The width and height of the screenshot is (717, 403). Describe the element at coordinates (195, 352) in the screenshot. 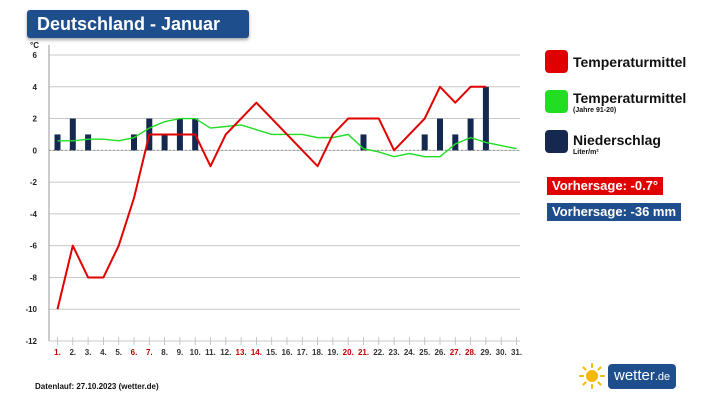

I see `x-tick-label: 10.` at that location.